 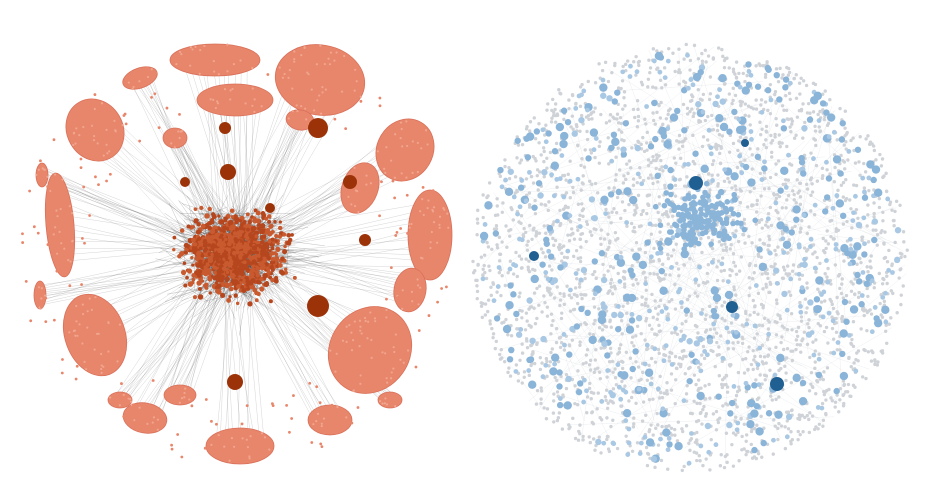 I want to click on left-edge, so click(x=299, y=218).